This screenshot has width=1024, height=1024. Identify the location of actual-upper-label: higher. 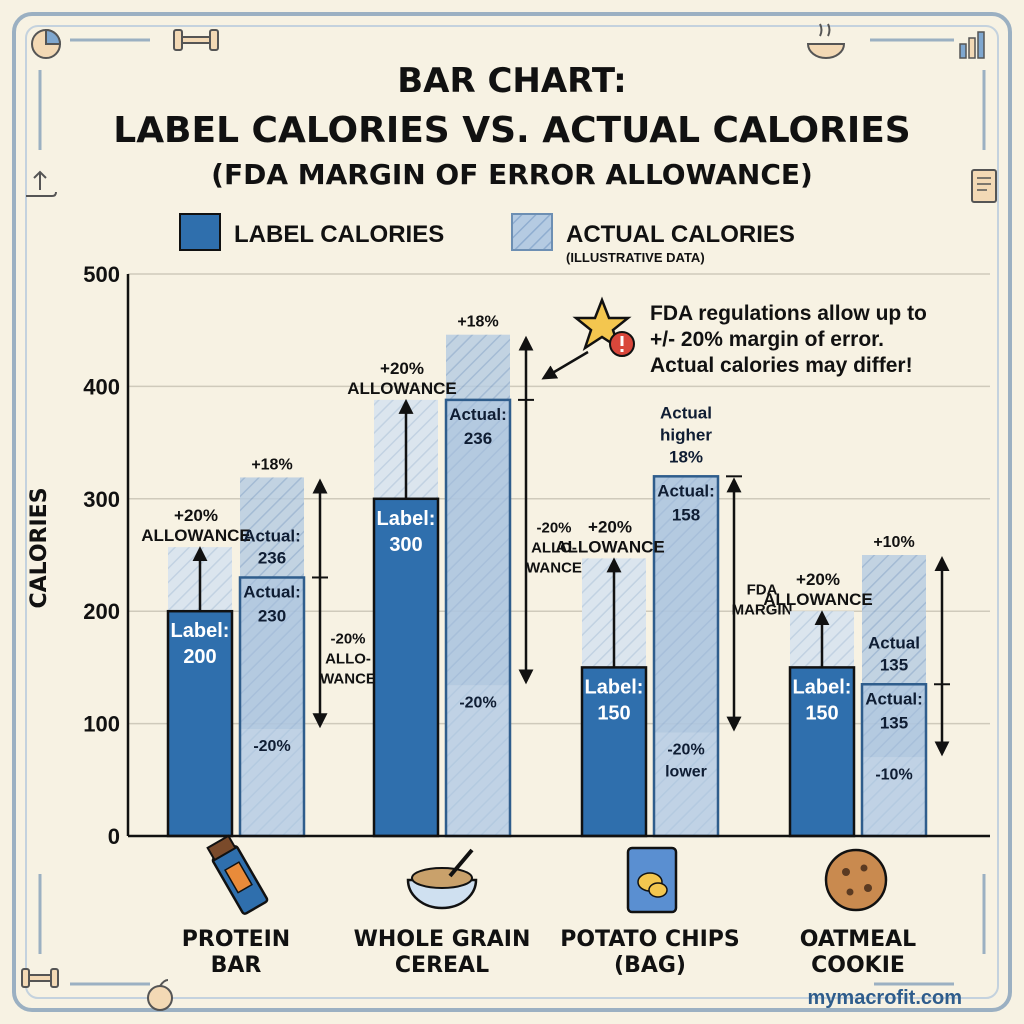
(686, 434).